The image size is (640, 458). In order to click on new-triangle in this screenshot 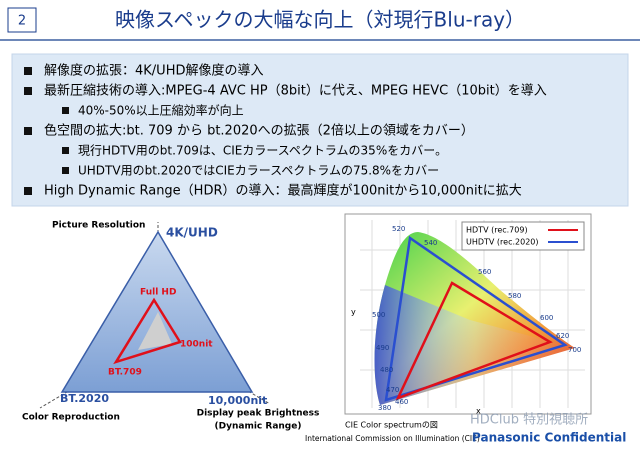, I will do `click(157, 311)`.